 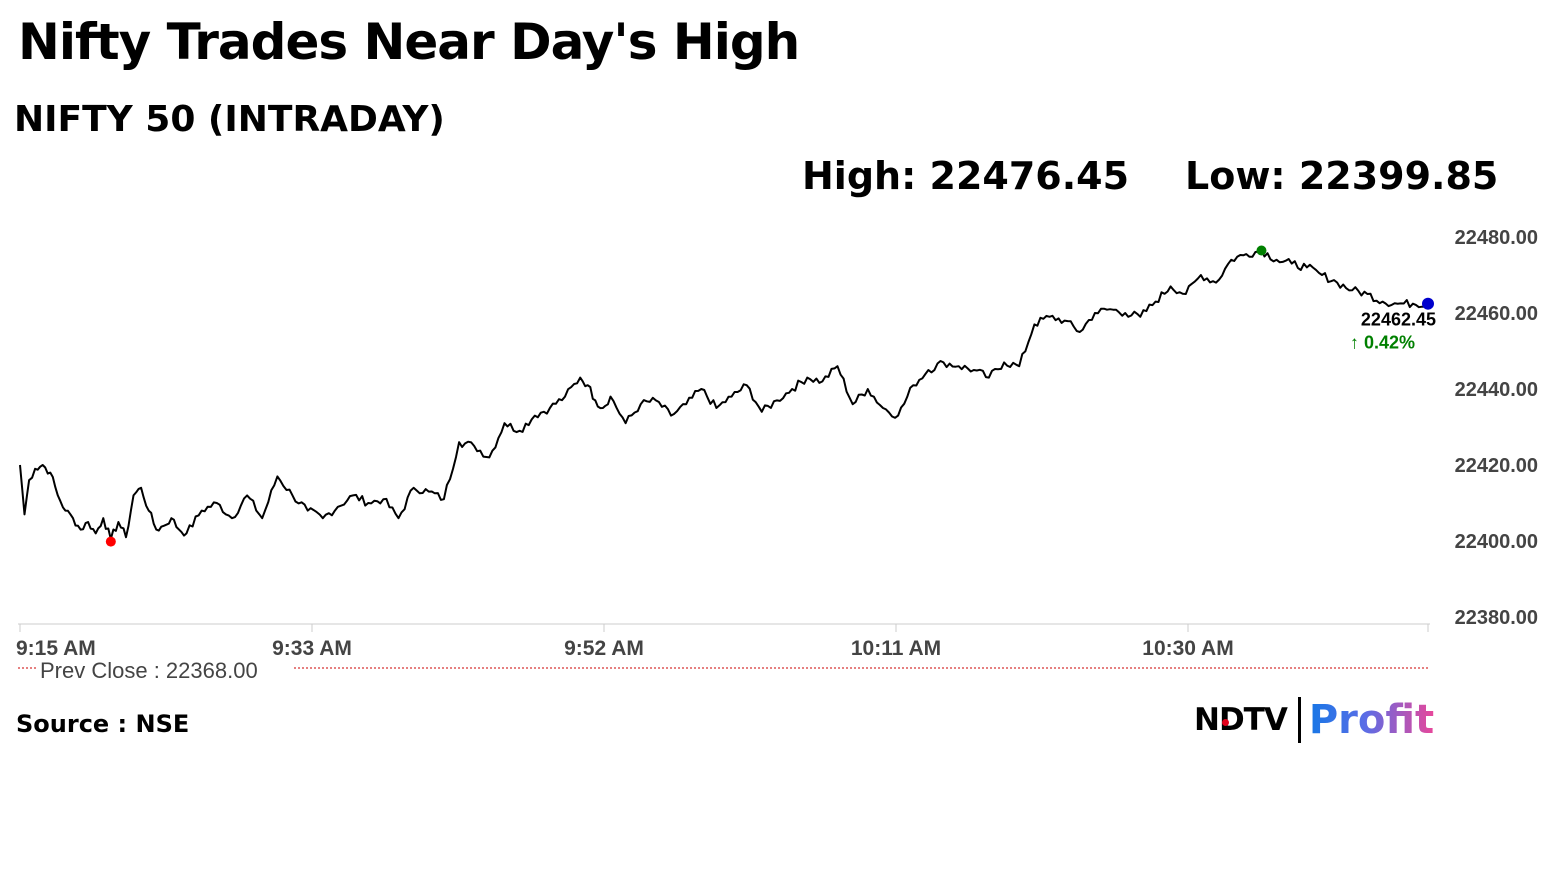 I want to click on y-tick-label: 22460.00, so click(x=1496, y=314).